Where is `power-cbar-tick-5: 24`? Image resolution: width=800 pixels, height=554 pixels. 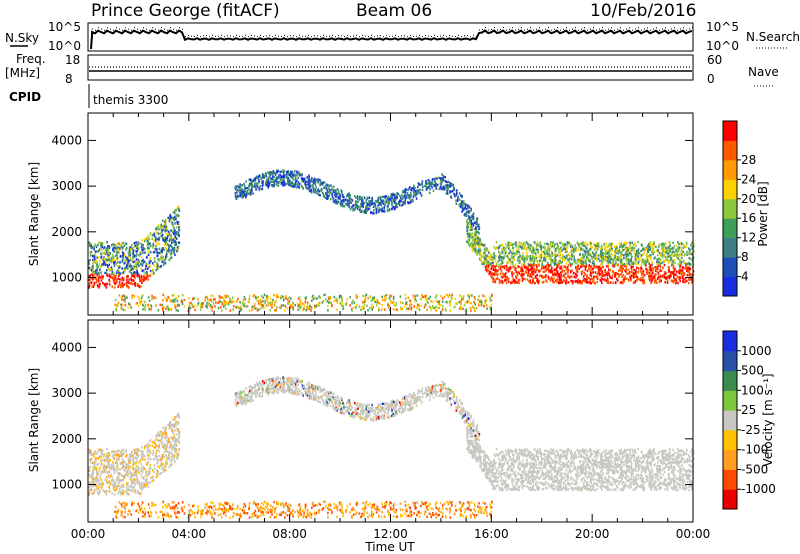
power-cbar-tick-5: 24 is located at coordinates (748, 179).